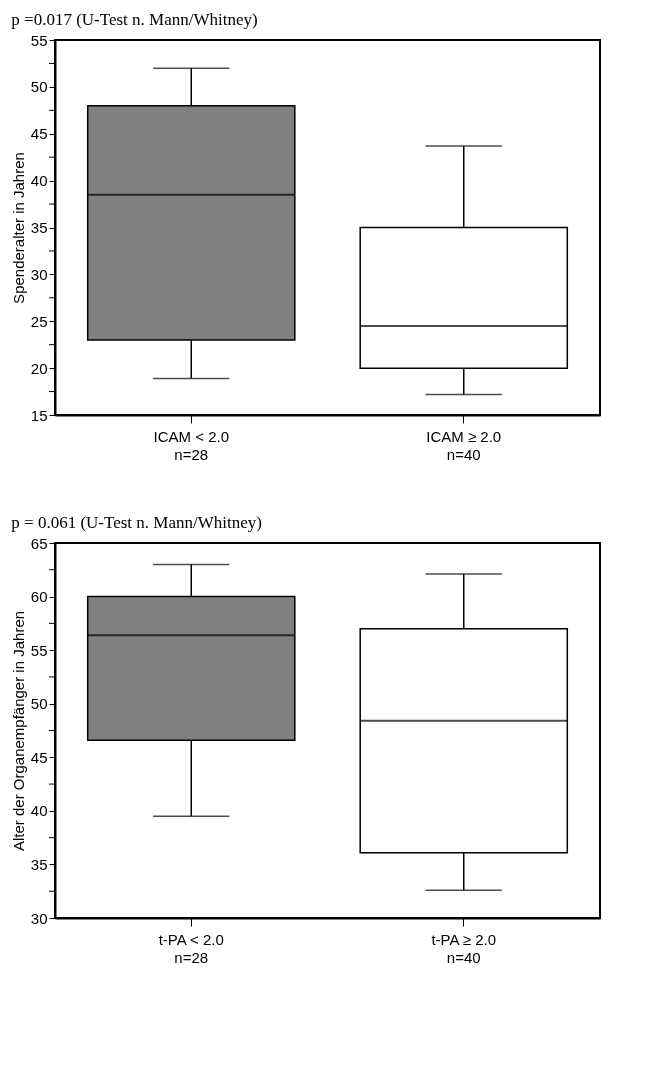 The image size is (653, 1079). I want to click on y-tick-label: 15, so click(39, 415).